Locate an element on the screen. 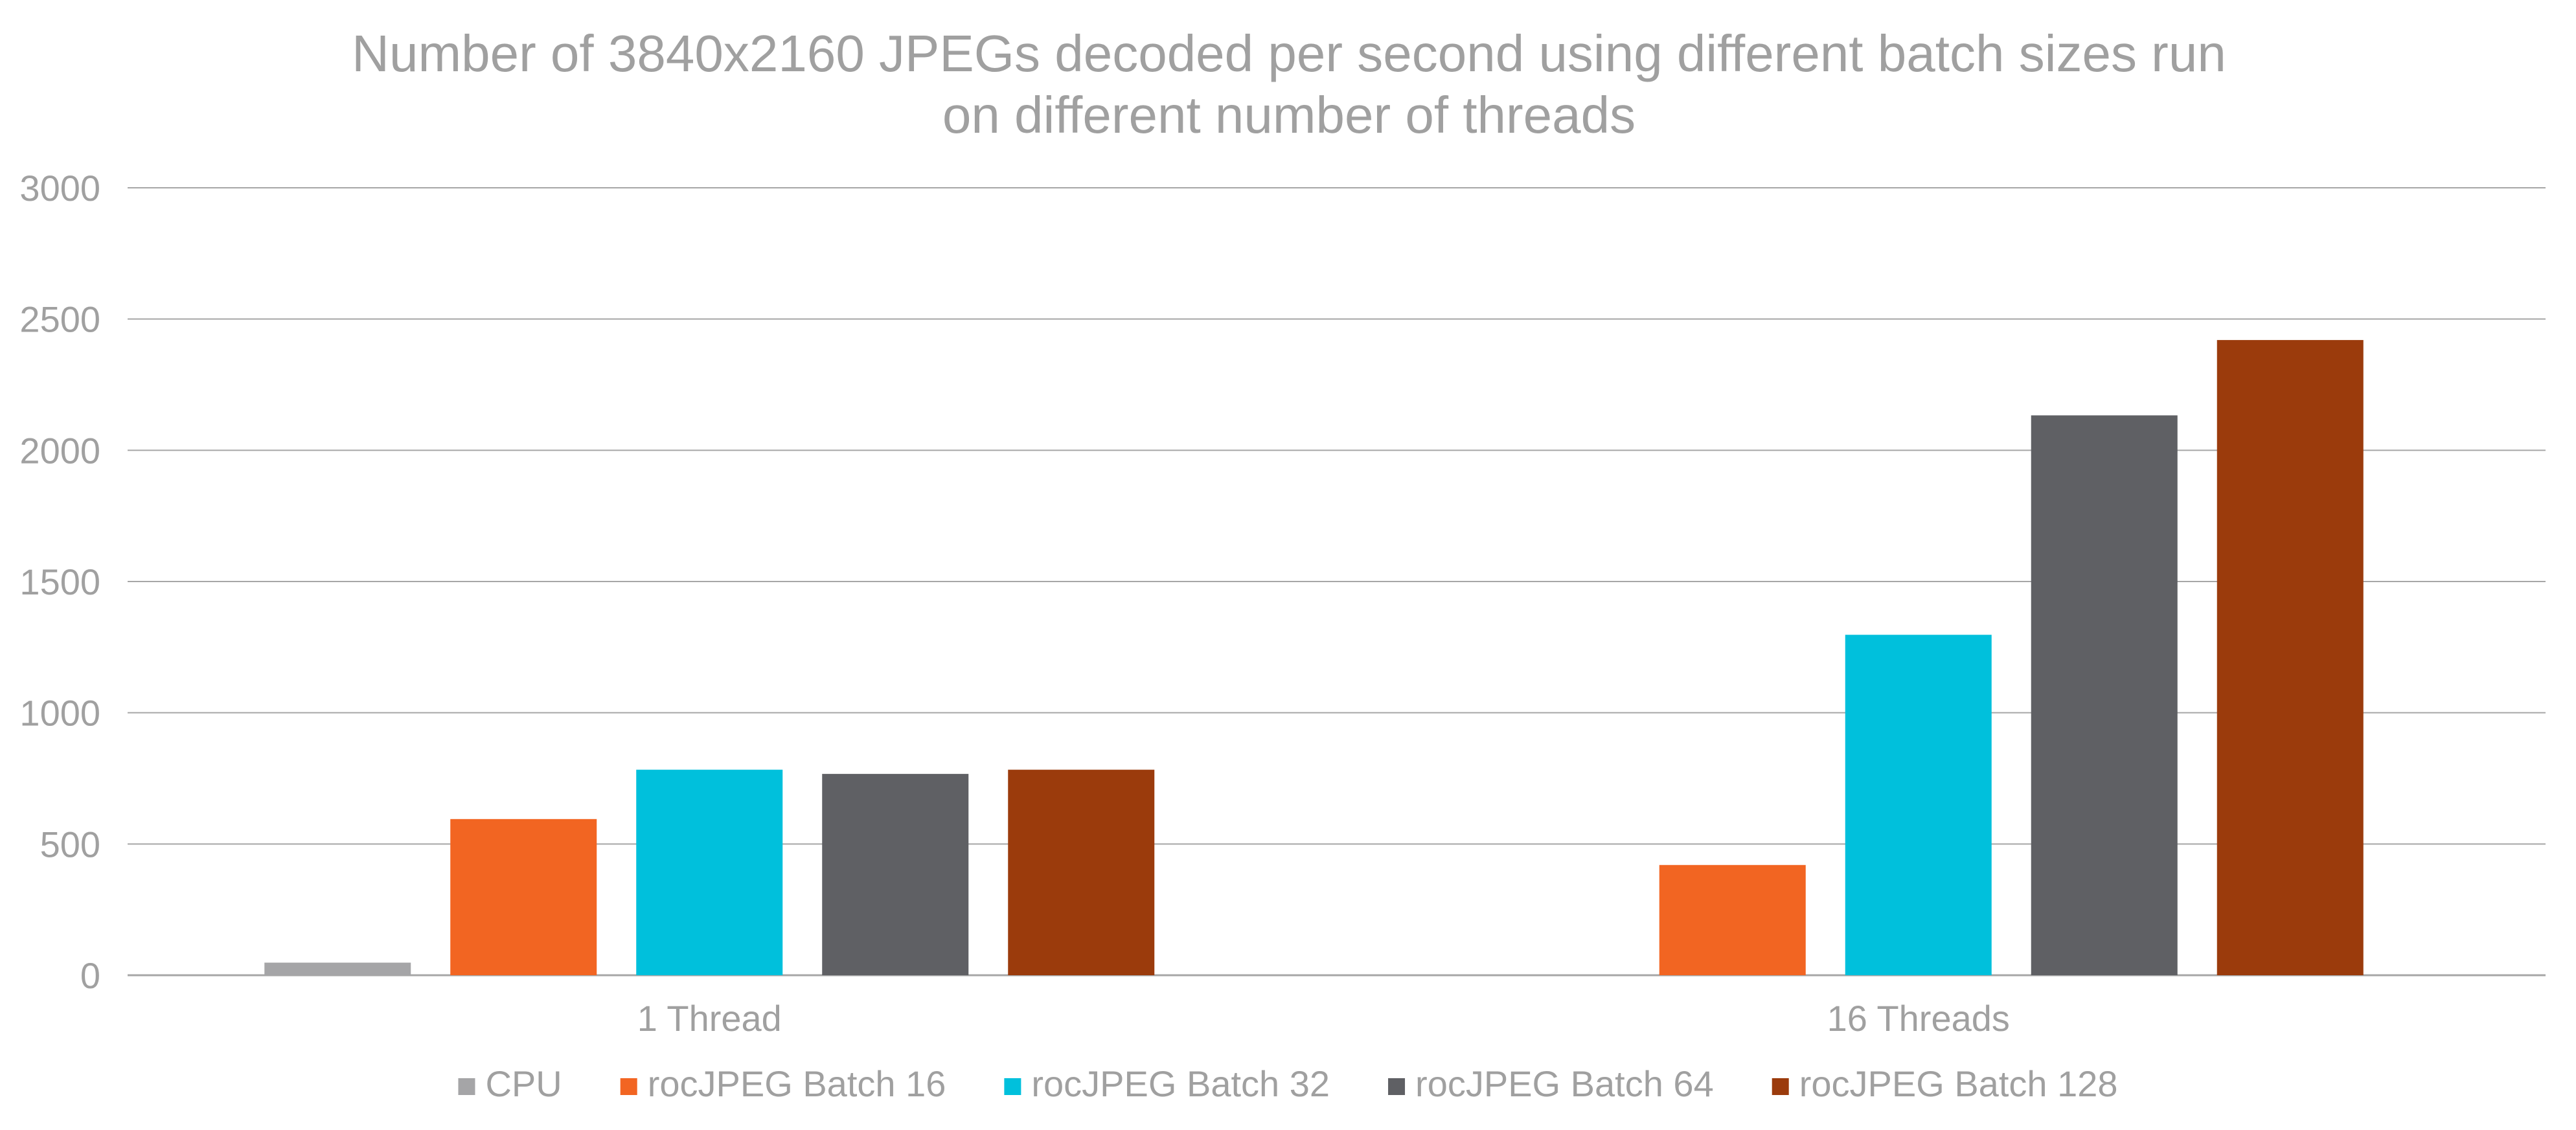  x-axis: 1 Thread 16 Threads is located at coordinates (1324, 1019).